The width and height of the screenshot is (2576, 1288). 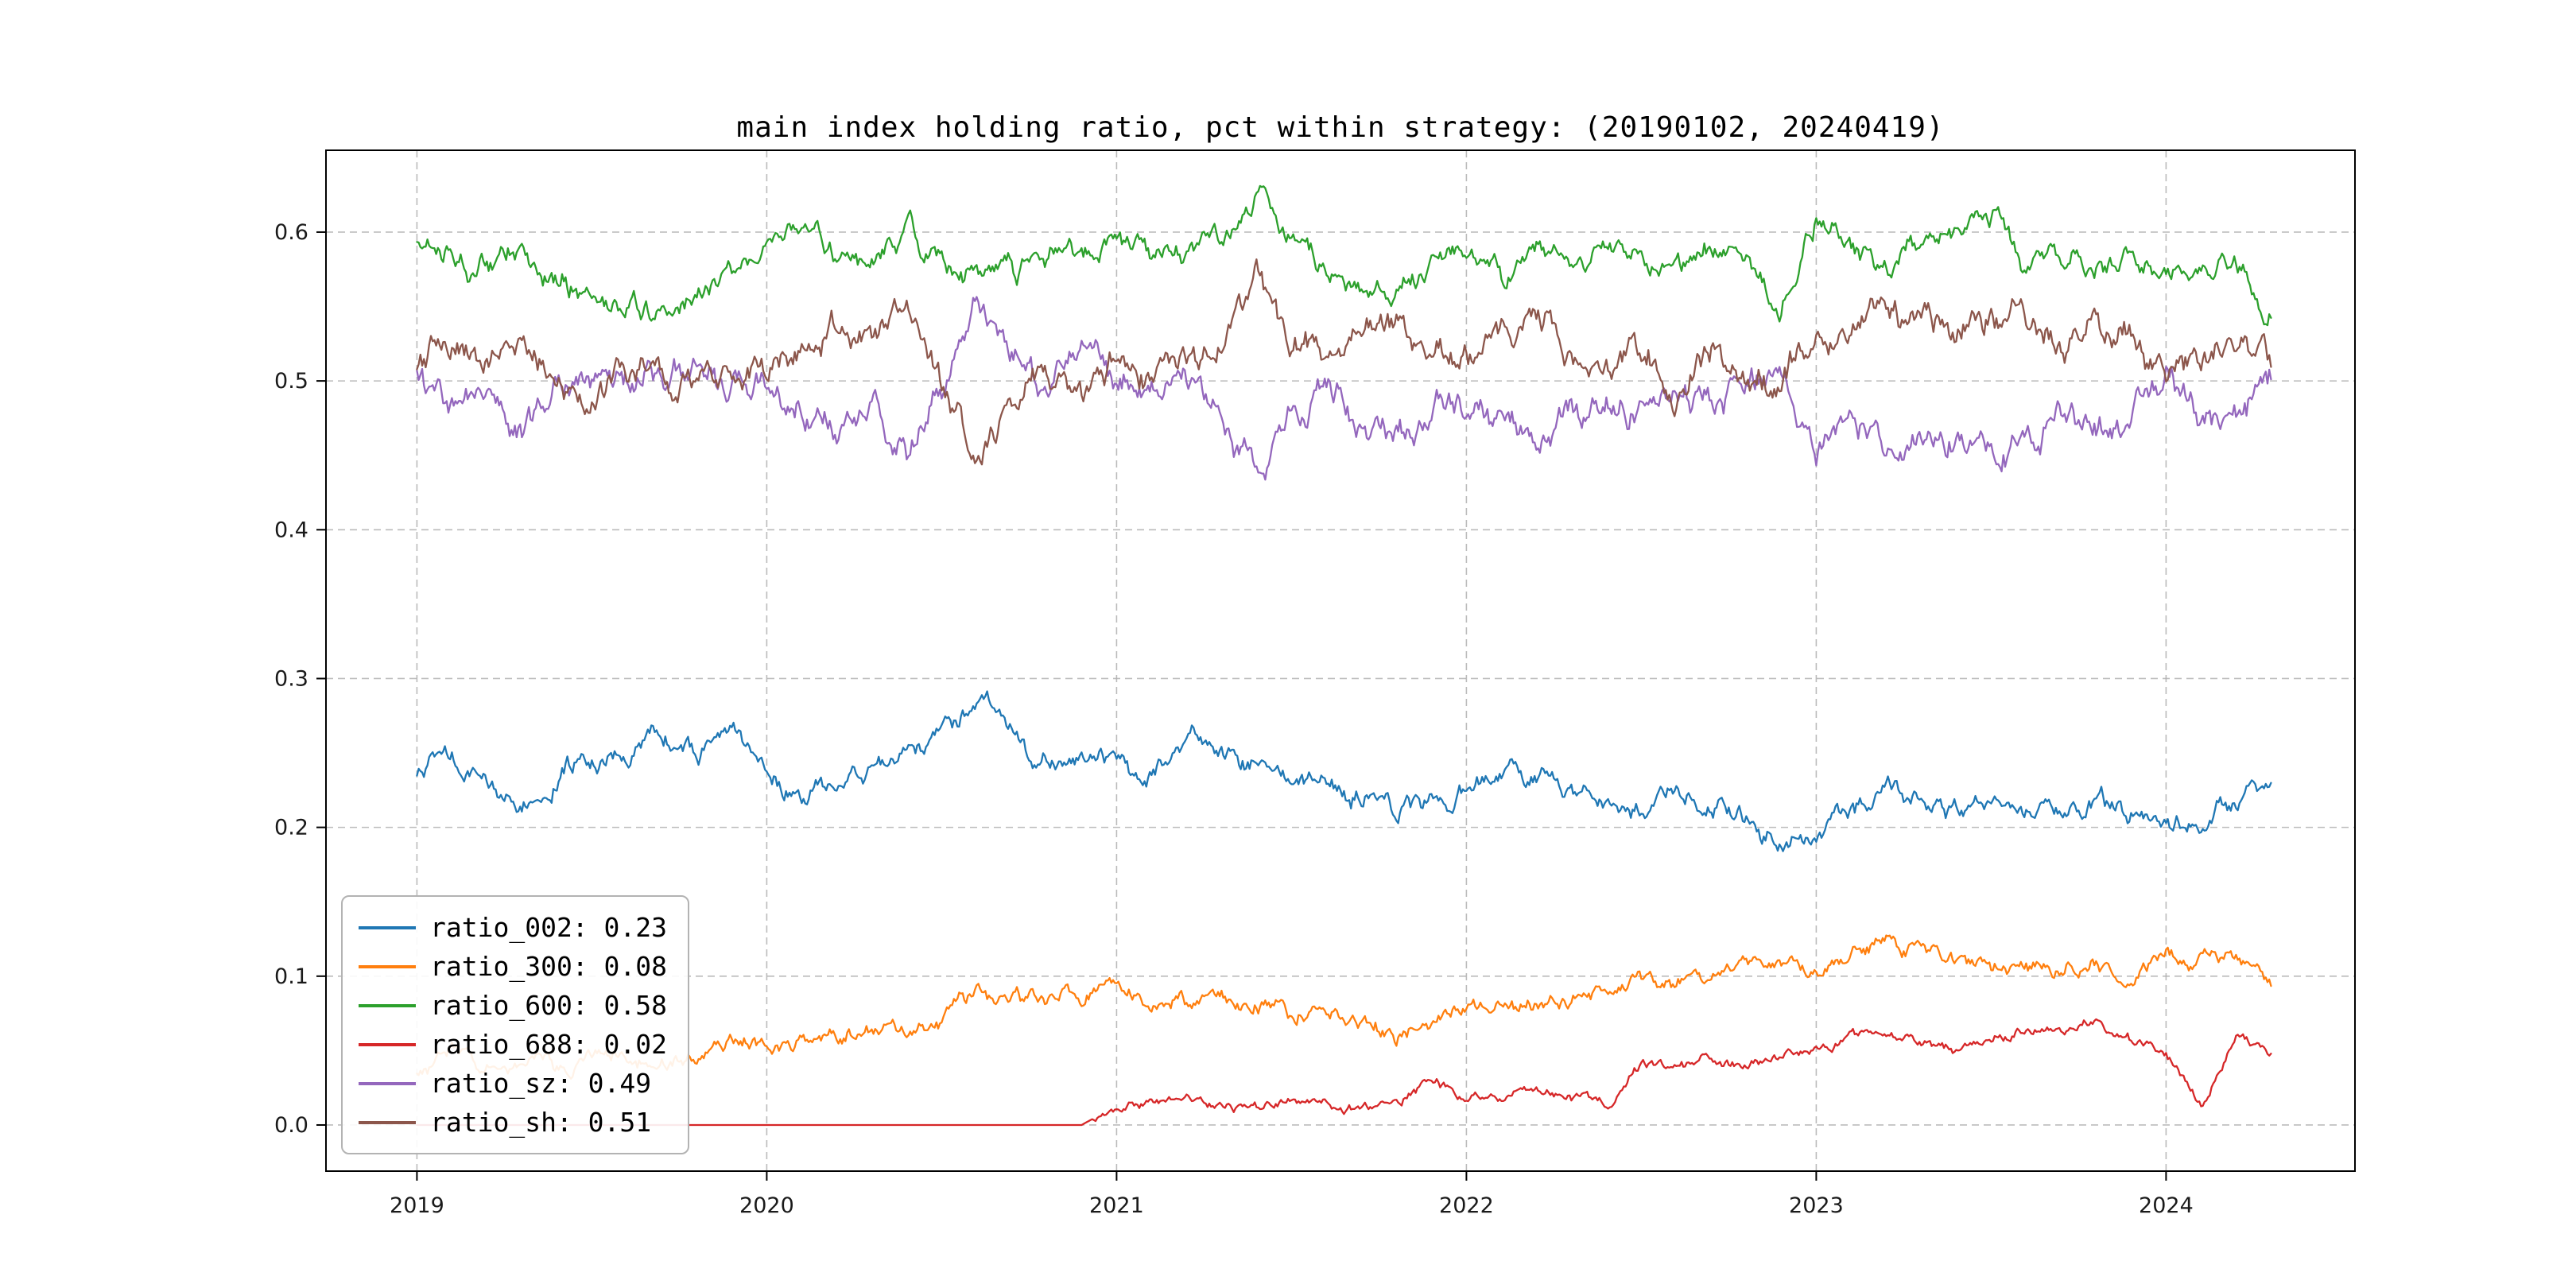 I want to click on legend-item: ratio_sh: 0.51, so click(x=513, y=1123).